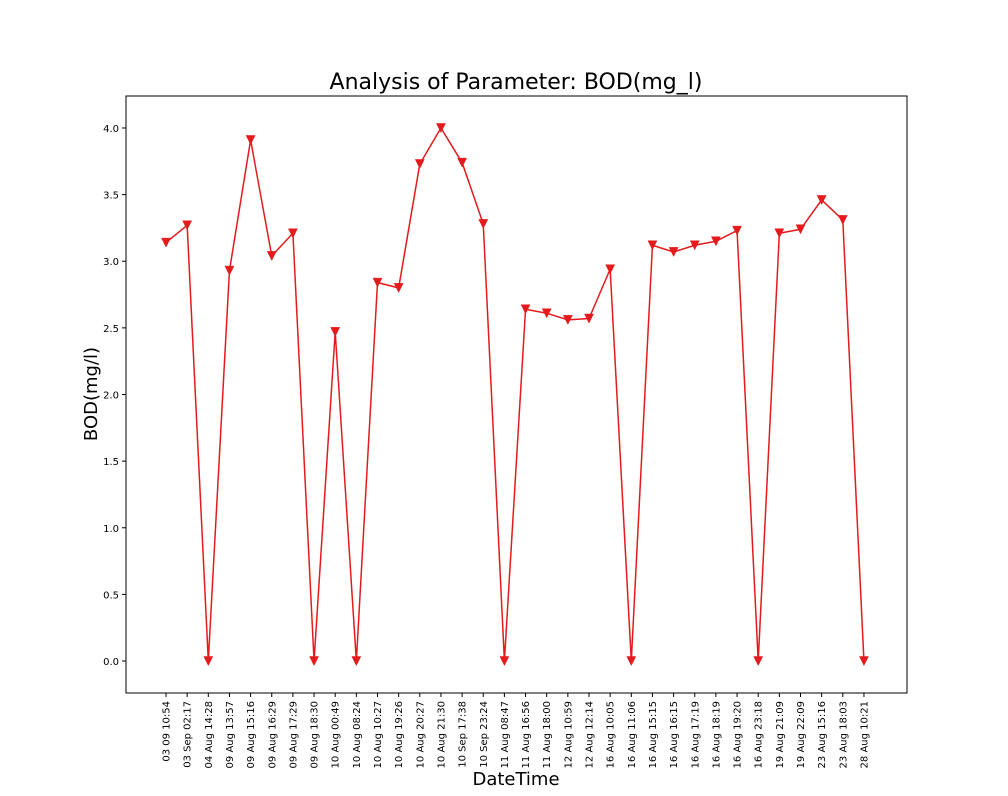 This screenshot has height=796, width=1008. Describe the element at coordinates (293, 734) in the screenshot. I see `x-tick-label: 09 Aug 17:29` at that location.